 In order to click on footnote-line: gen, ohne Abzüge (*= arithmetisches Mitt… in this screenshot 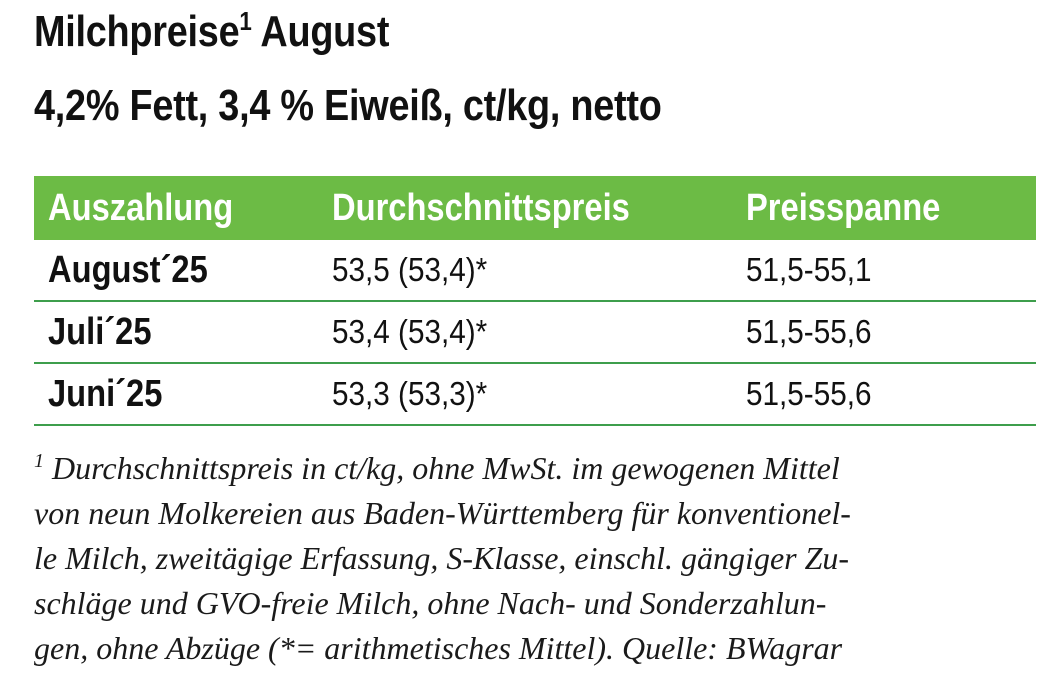, I will do `click(438, 648)`.